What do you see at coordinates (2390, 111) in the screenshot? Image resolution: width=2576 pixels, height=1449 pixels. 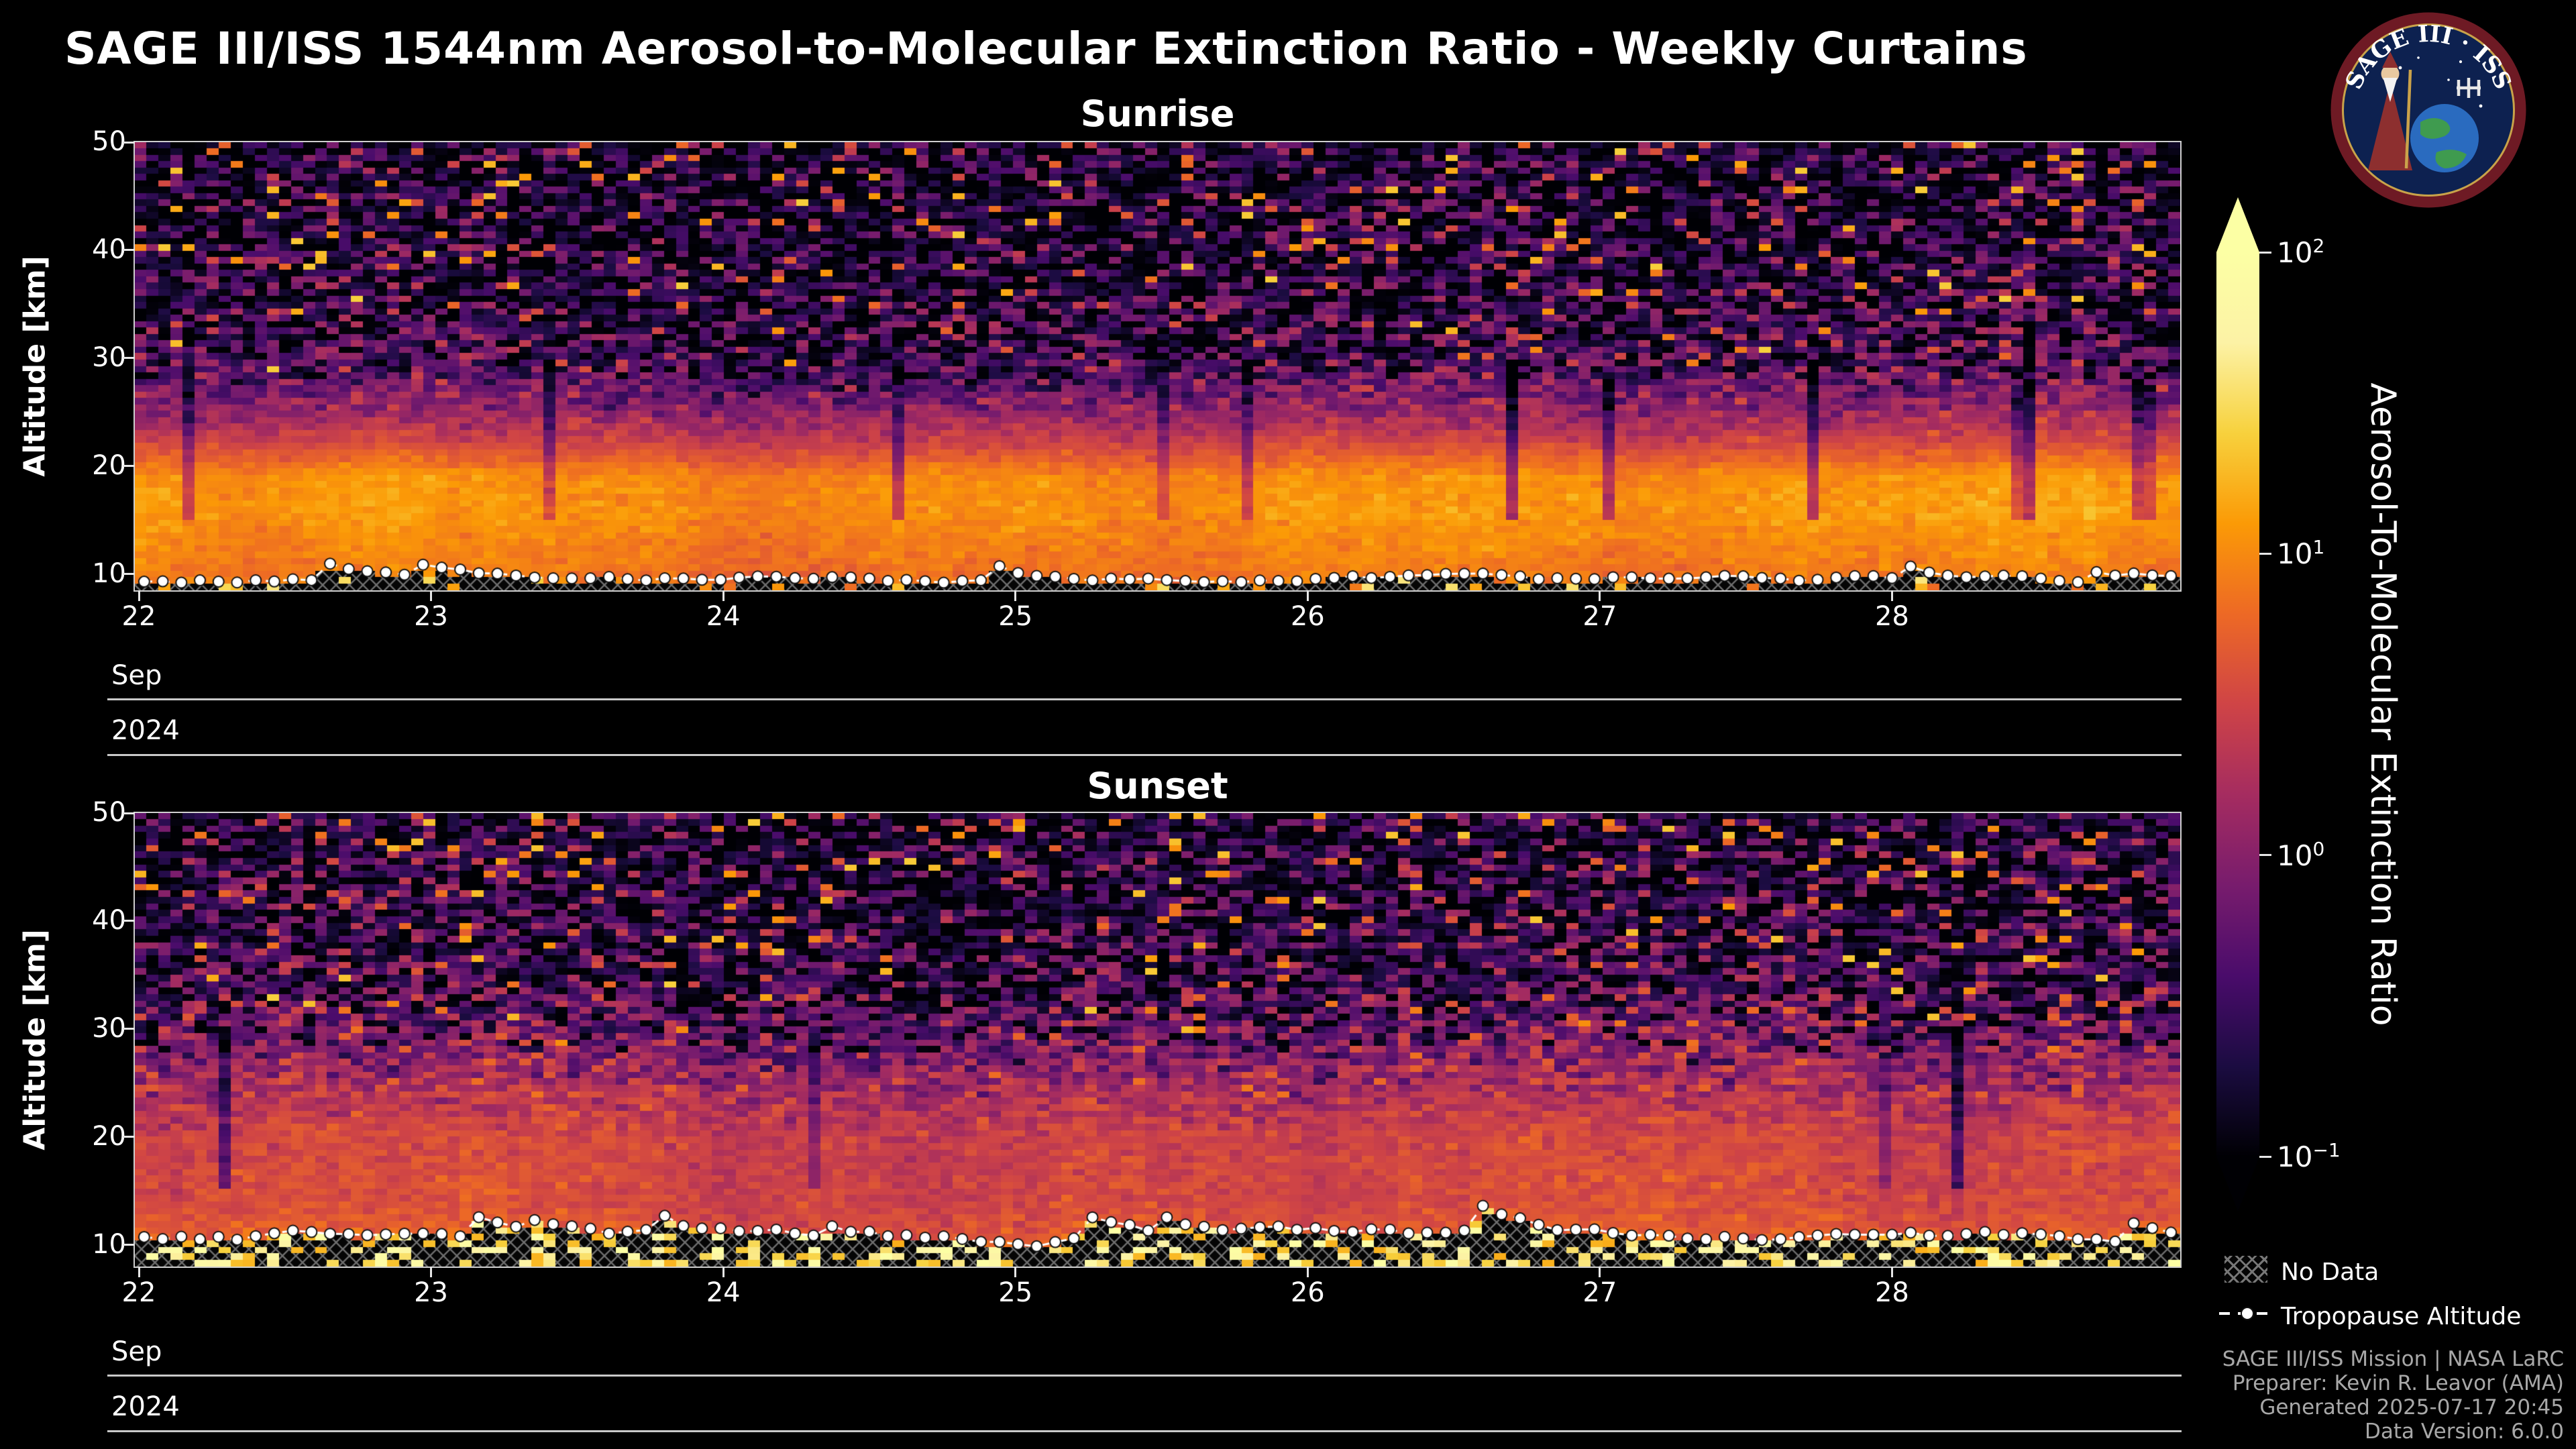 I see `logo-wizard` at bounding box center [2390, 111].